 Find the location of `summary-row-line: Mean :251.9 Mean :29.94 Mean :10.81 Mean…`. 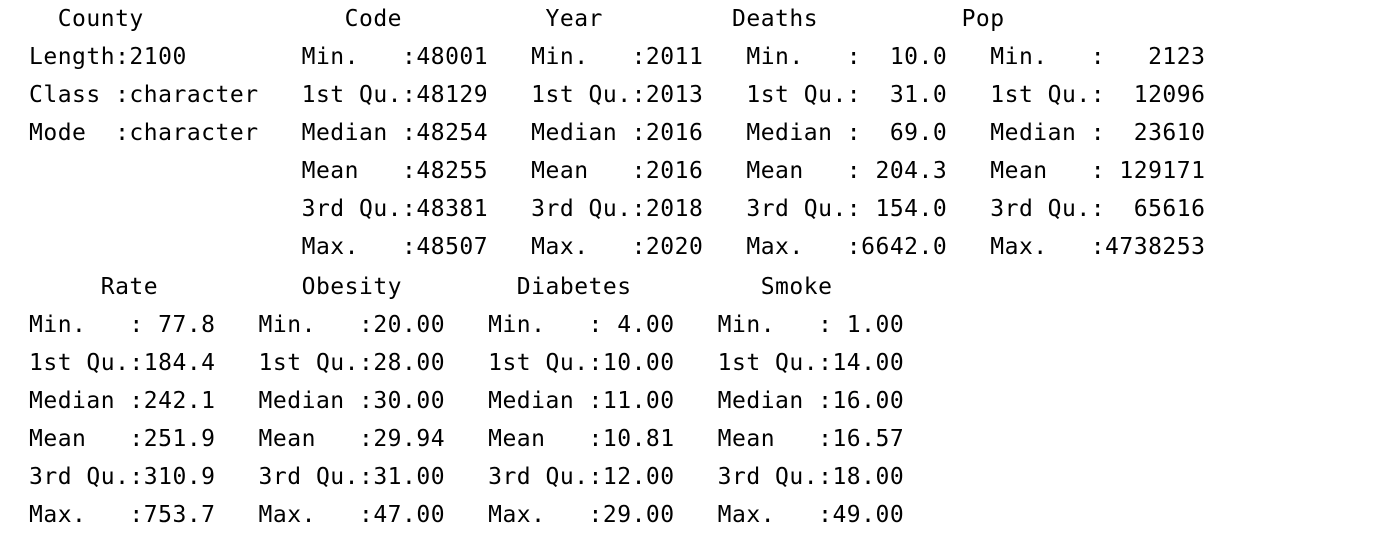

summary-row-line: Mean :251.9 Mean :29.94 Mean :10.81 Mean… is located at coordinates (481, 439).